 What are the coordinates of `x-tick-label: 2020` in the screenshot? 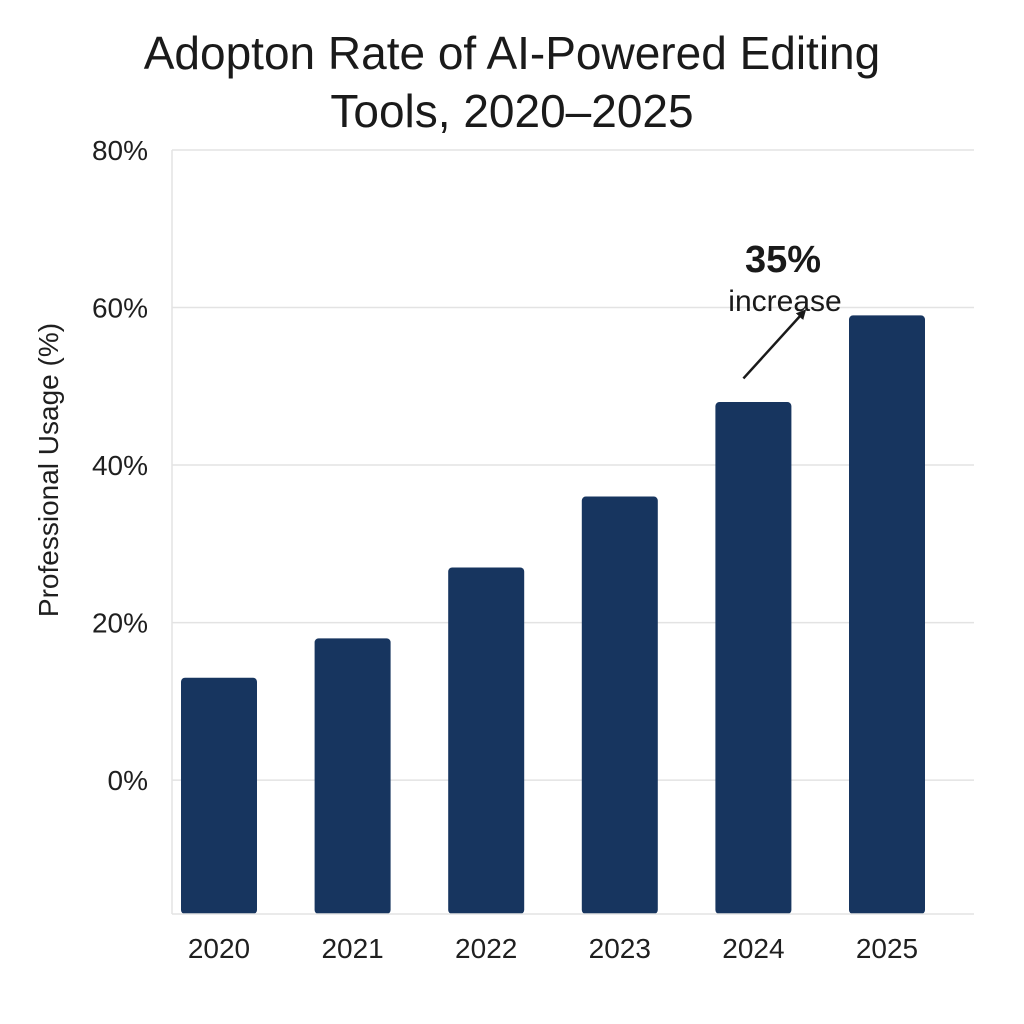 It's located at (219, 948).